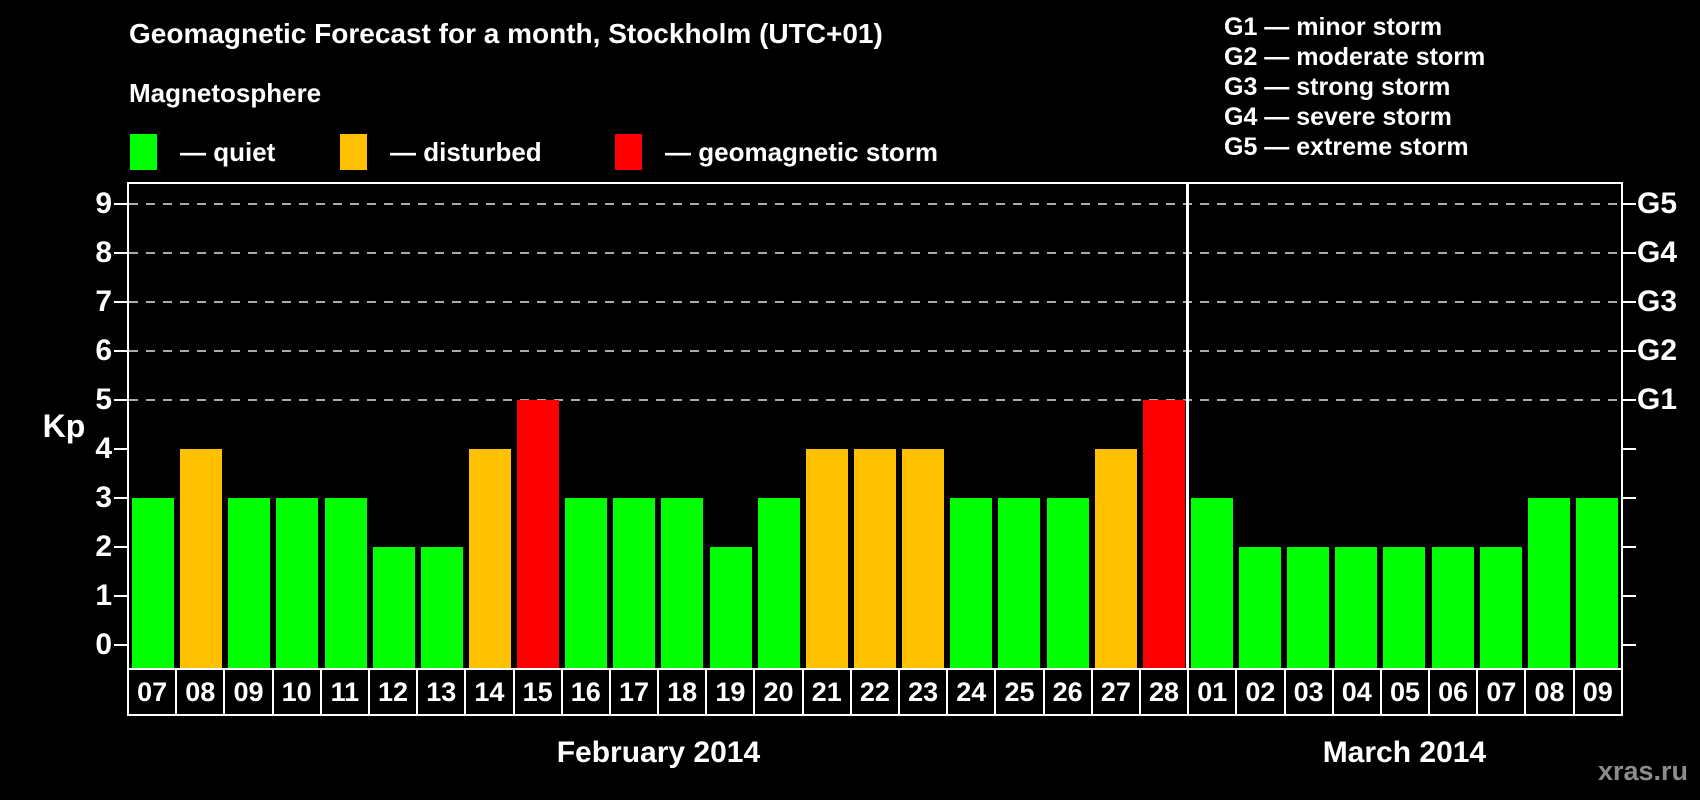  Describe the element at coordinates (1629, 302) in the screenshot. I see `right-tick-kp7` at that location.